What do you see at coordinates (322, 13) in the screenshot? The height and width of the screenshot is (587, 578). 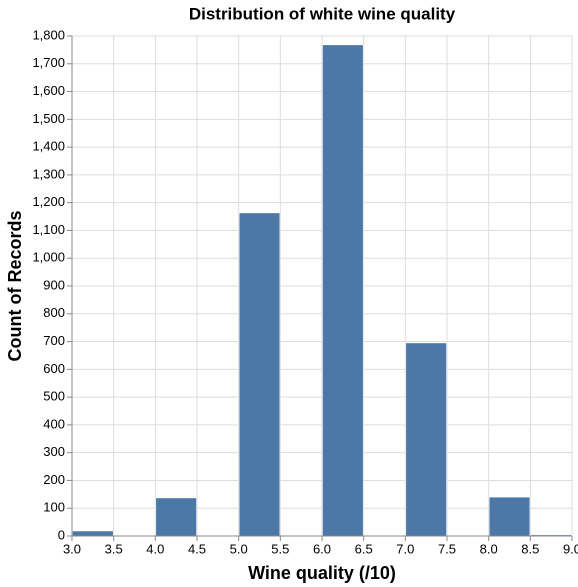 I see `chart-title: Distribution of white wine quality` at bounding box center [322, 13].